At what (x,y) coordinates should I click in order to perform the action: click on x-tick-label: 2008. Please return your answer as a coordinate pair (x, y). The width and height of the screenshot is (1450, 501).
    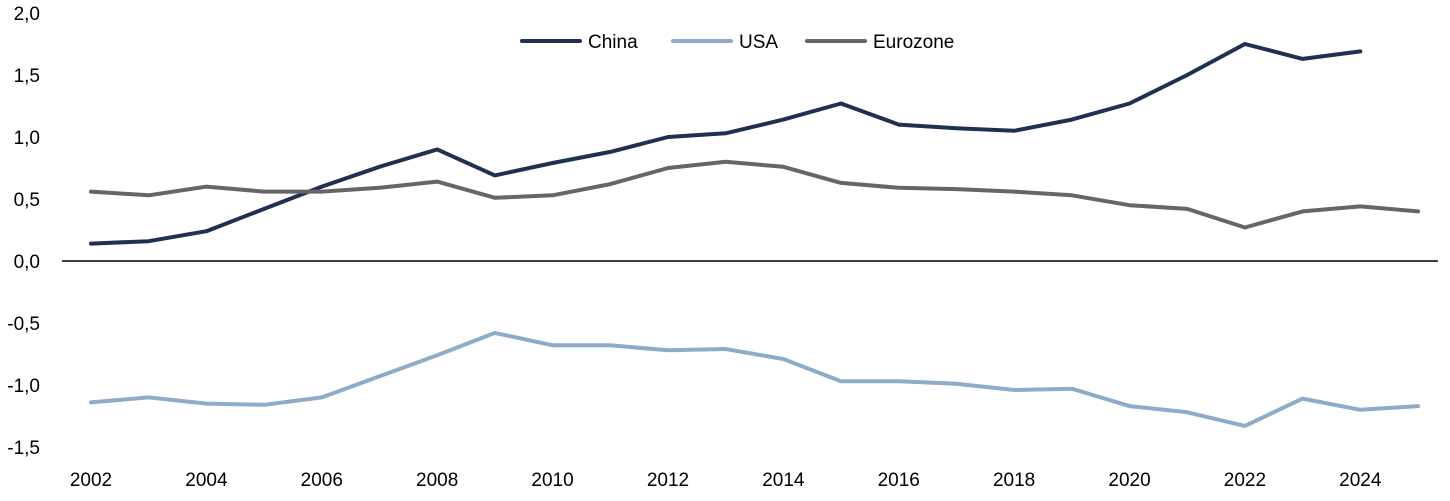
    Looking at the image, I should click on (437, 480).